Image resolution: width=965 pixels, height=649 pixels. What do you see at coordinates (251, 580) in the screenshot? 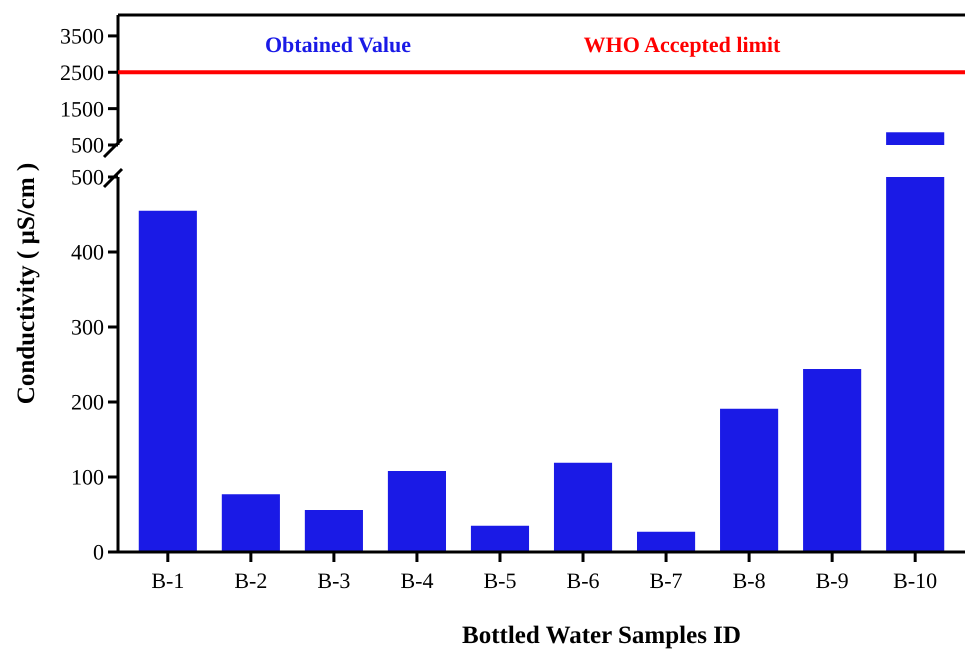
I see `x-tick-label: B-2` at bounding box center [251, 580].